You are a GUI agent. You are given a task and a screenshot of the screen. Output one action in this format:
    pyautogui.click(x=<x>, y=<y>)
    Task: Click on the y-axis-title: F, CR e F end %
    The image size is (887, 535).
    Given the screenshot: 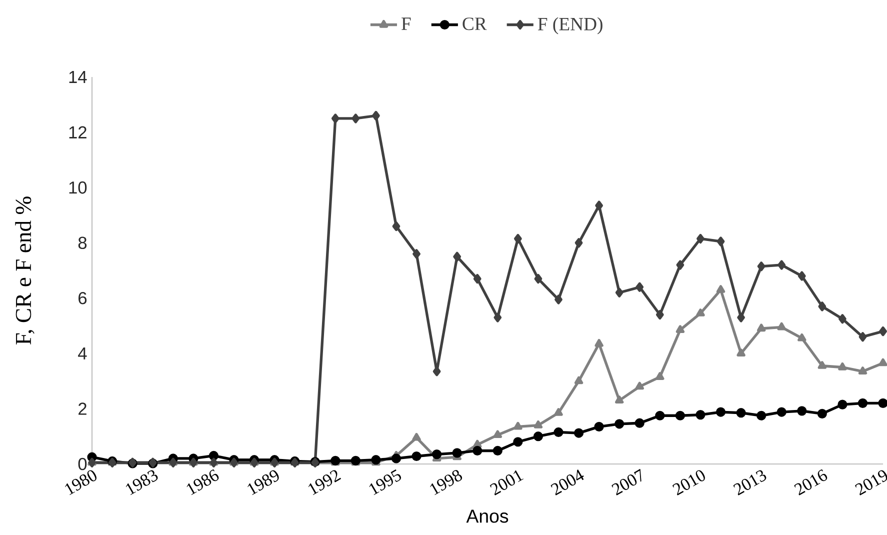 What is the action you would take?
    pyautogui.click(x=24, y=270)
    